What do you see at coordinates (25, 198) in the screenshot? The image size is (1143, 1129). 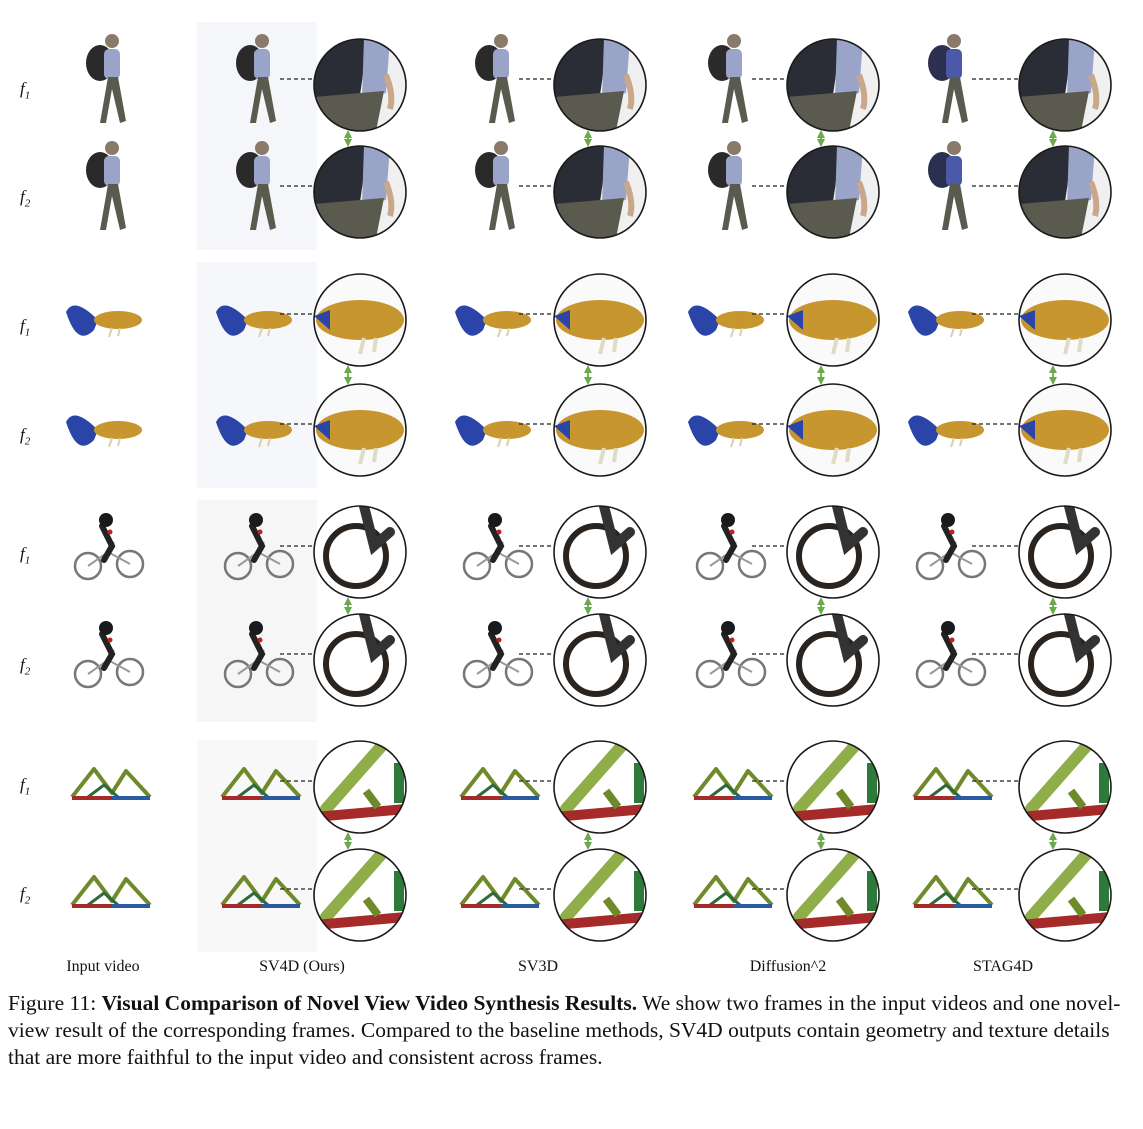 I see `row-label-hiker-f2: f2` at bounding box center [25, 198].